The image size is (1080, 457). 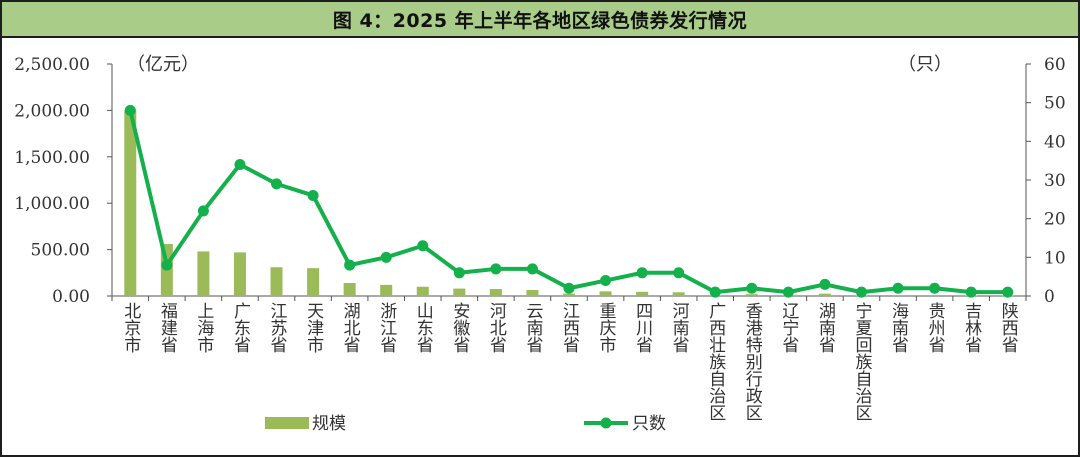 What do you see at coordinates (329, 424) in the screenshot?
I see `legend-label-bar: 规模` at bounding box center [329, 424].